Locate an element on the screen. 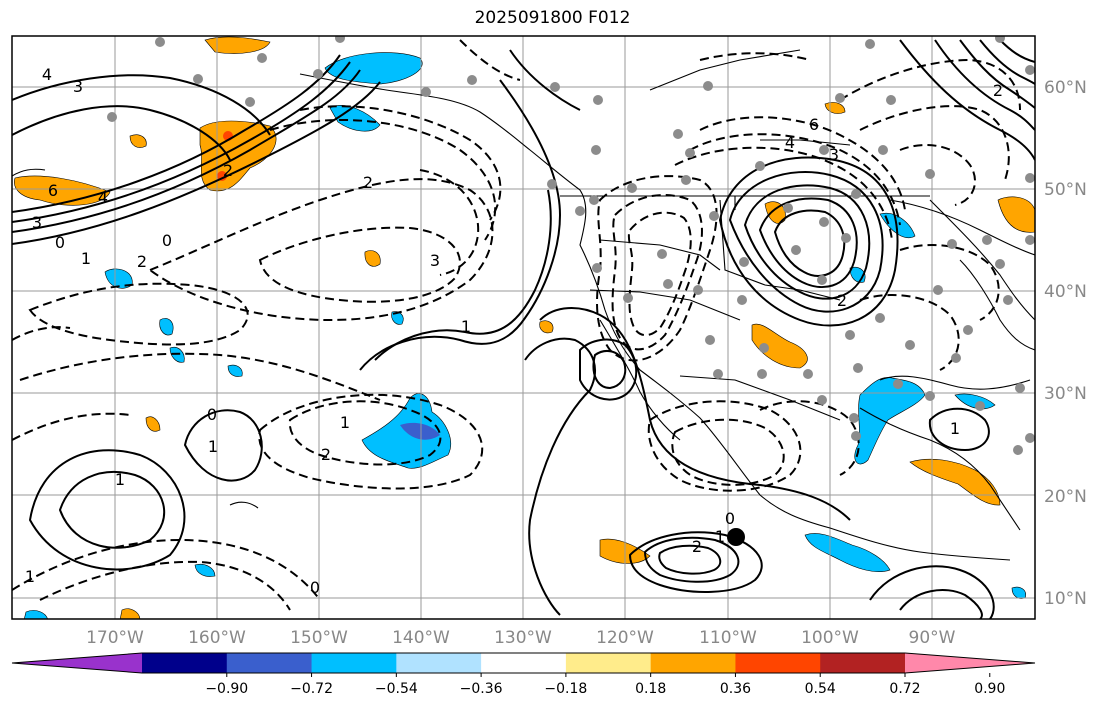  colorbar-tick-label: −0.90 is located at coordinates (226, 689).